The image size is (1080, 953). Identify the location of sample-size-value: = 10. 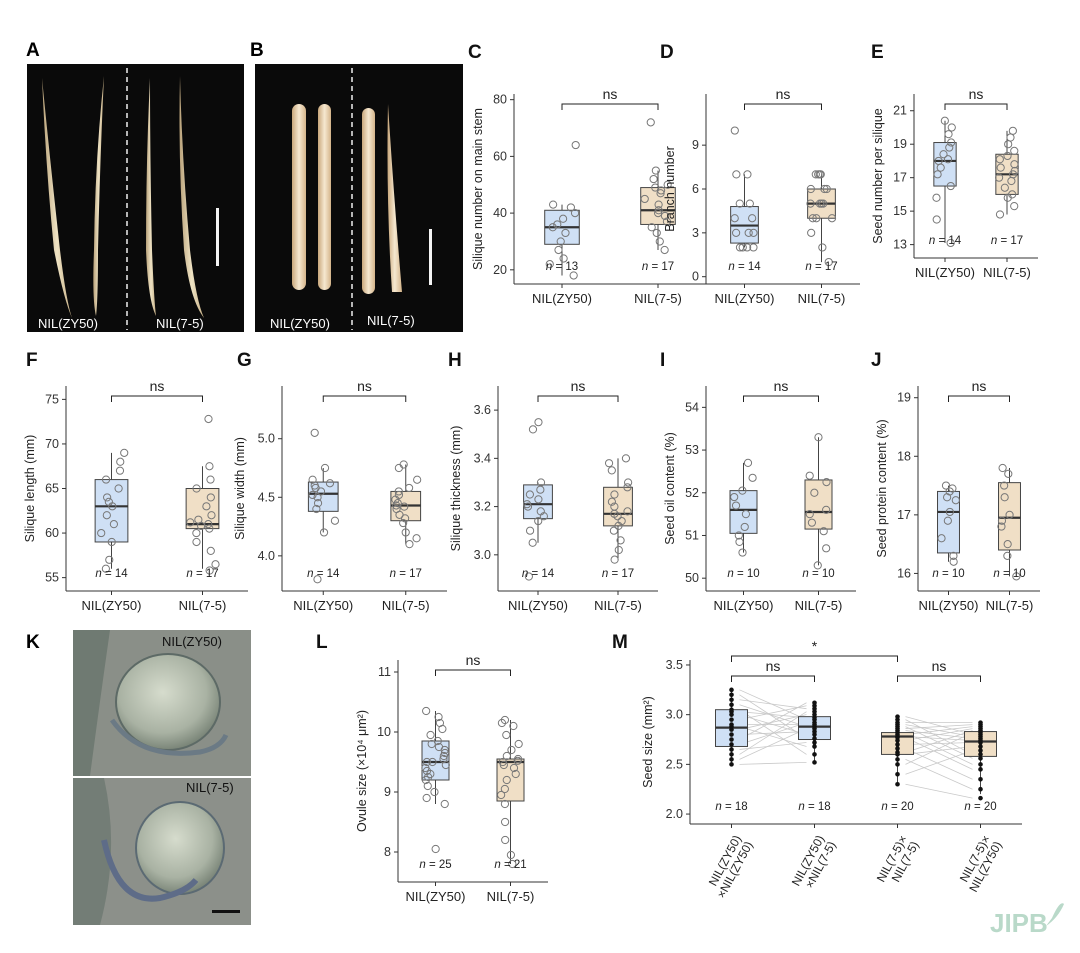
(1013, 574).